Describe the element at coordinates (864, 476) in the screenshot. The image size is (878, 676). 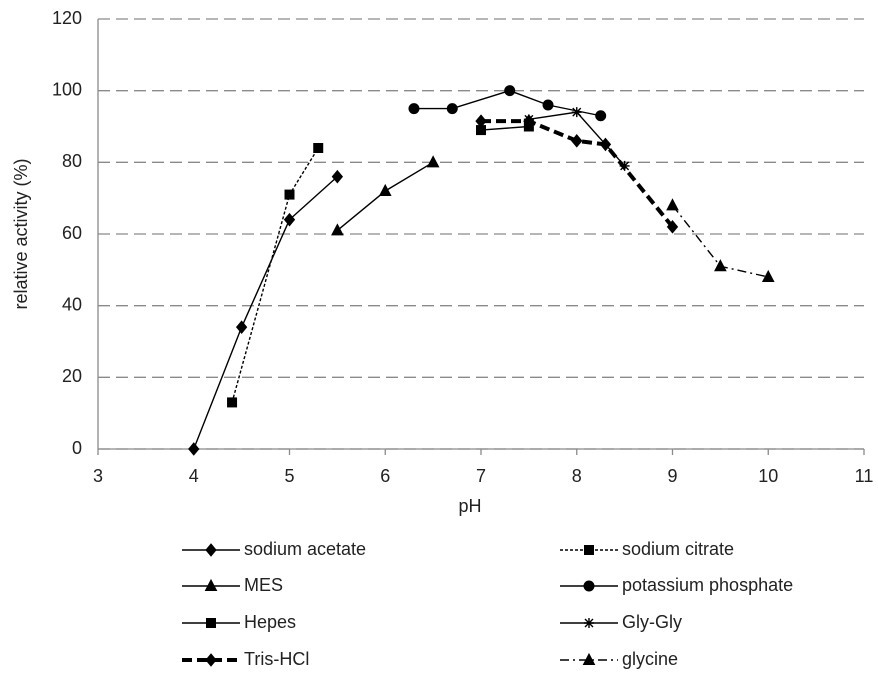
I see `x-tick-label: 11` at that location.